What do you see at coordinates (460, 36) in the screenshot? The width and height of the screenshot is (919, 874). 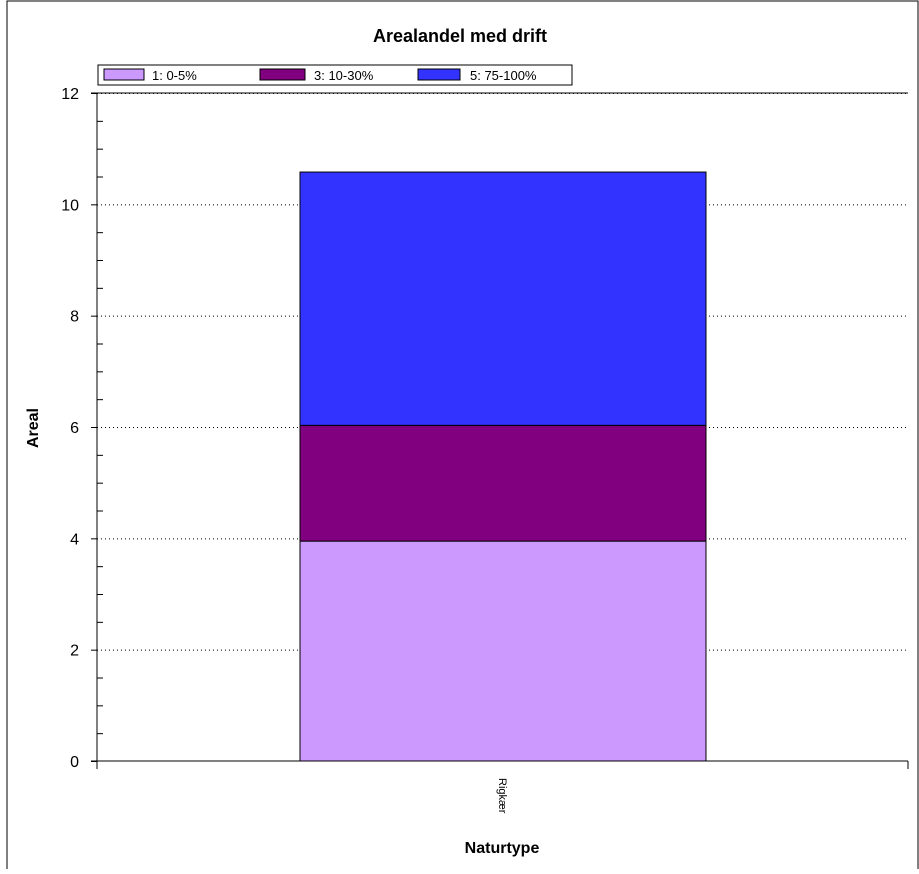 I see `chart-title: Arealandel med drift` at bounding box center [460, 36].